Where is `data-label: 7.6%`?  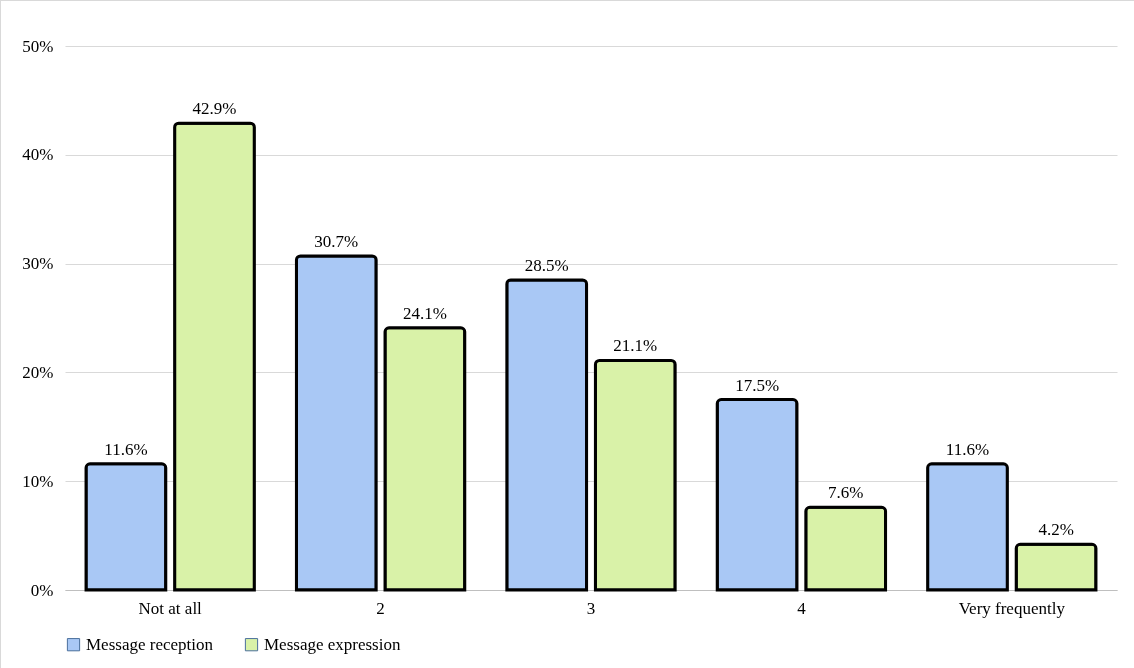
data-label: 7.6% is located at coordinates (845, 493).